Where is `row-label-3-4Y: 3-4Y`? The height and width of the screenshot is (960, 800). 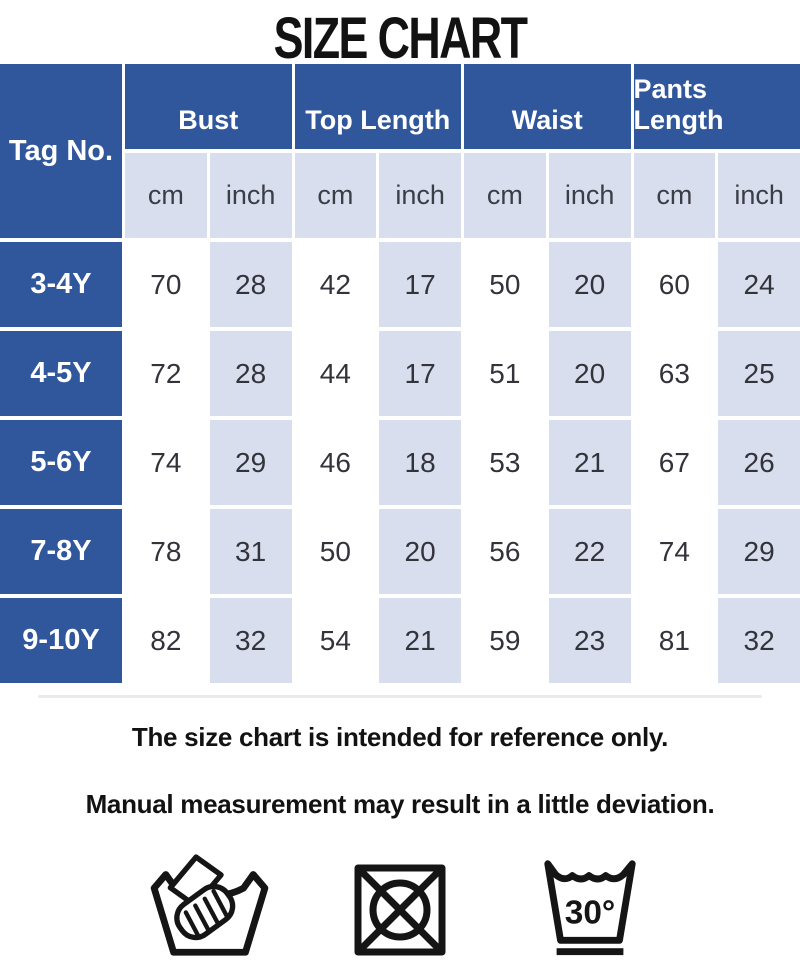 row-label-3-4Y: 3-4Y is located at coordinates (61, 284).